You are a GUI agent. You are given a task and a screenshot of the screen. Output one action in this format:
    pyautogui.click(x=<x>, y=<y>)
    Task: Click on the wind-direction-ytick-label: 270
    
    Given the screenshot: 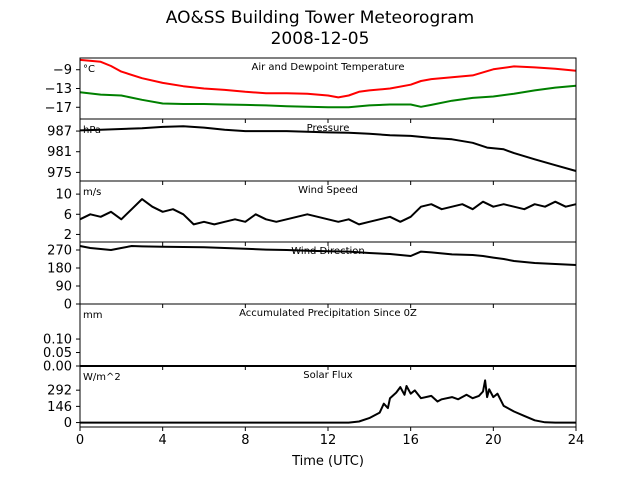 What is the action you would take?
    pyautogui.click(x=59, y=251)
    